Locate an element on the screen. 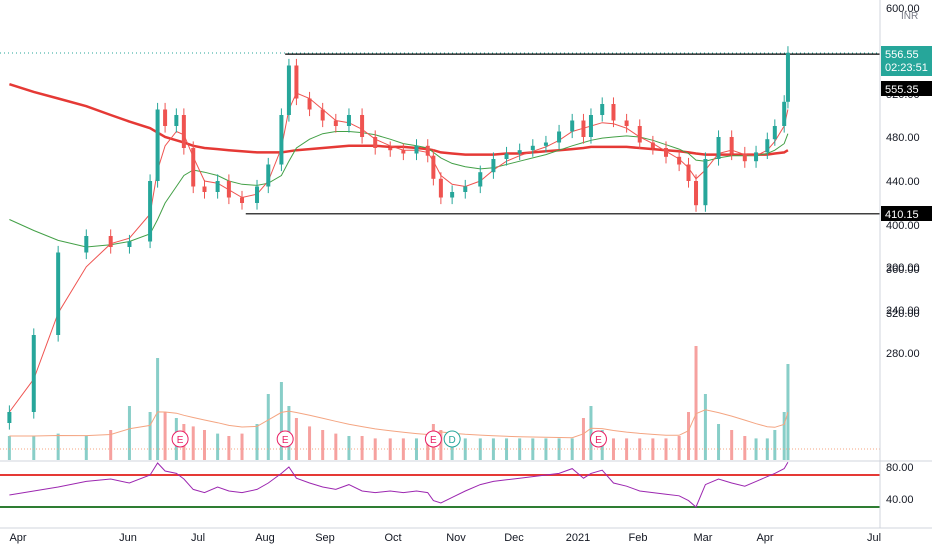 The width and height of the screenshot is (932, 550). price-tick-label: 600.00 is located at coordinates (903, 9).